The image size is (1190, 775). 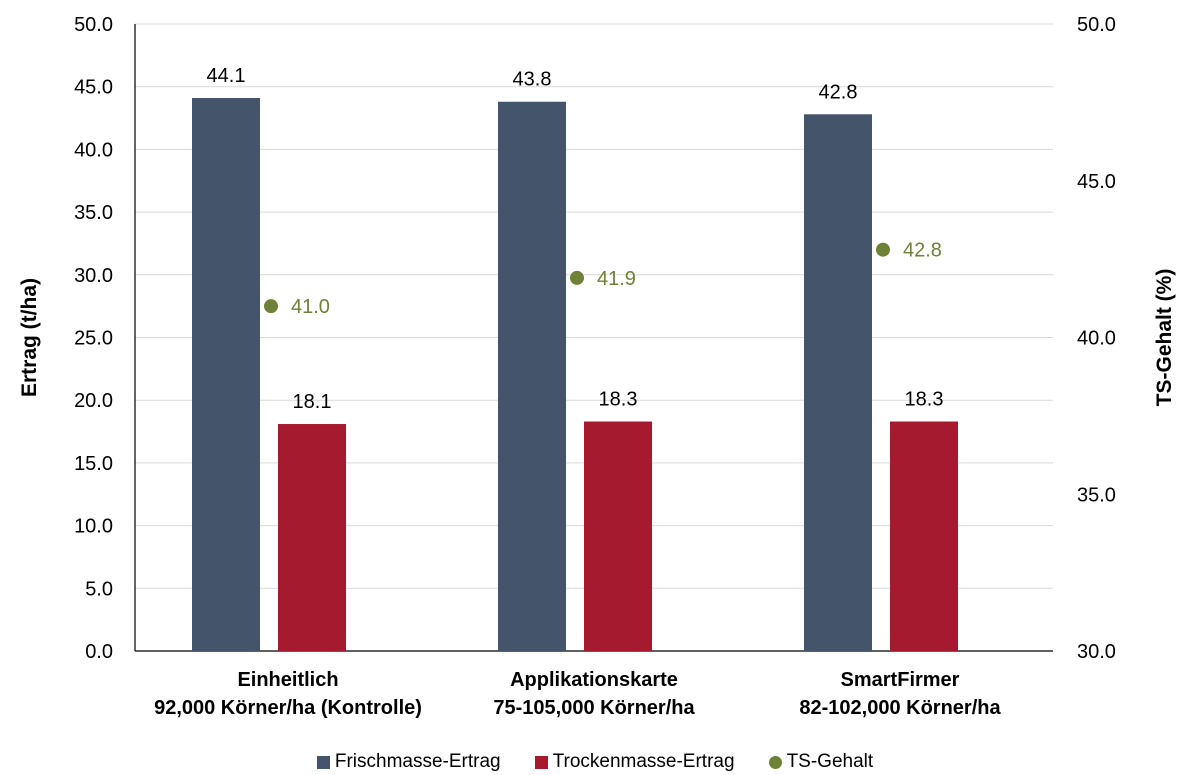 I want to click on y2-tick-label: 35.0, so click(x=1096, y=495).